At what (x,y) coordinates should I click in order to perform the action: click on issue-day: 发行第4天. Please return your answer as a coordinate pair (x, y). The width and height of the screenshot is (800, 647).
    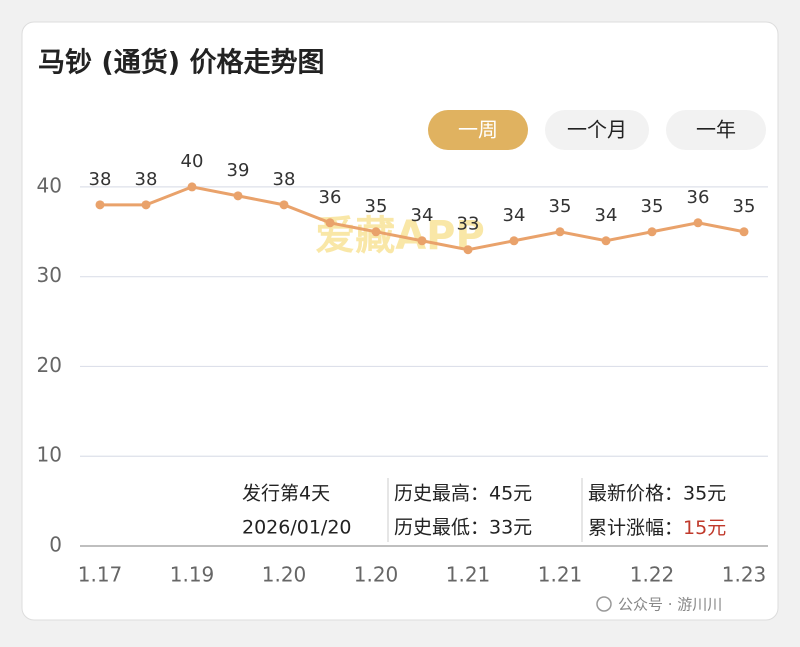
    Looking at the image, I should click on (286, 494).